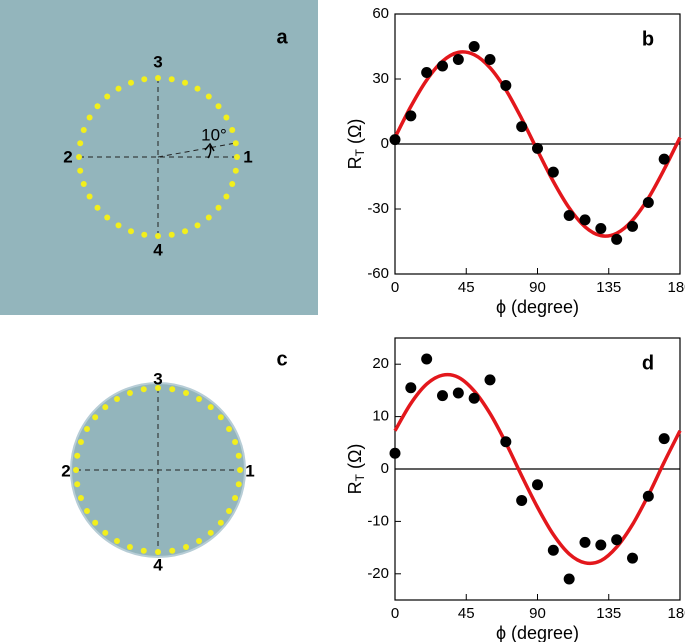 The image size is (685, 642). What do you see at coordinates (209, 152) in the screenshot?
I see `angle-arc` at bounding box center [209, 152].